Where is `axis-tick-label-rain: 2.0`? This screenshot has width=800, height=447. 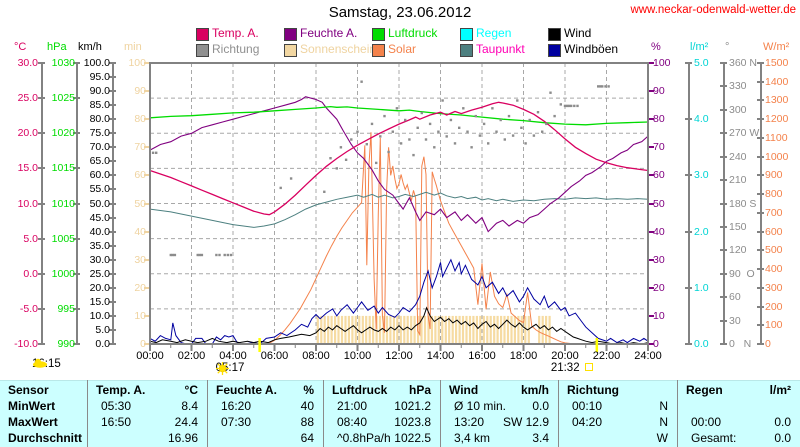 axis-tick-label-rain: 2.0 is located at coordinates (701, 231).